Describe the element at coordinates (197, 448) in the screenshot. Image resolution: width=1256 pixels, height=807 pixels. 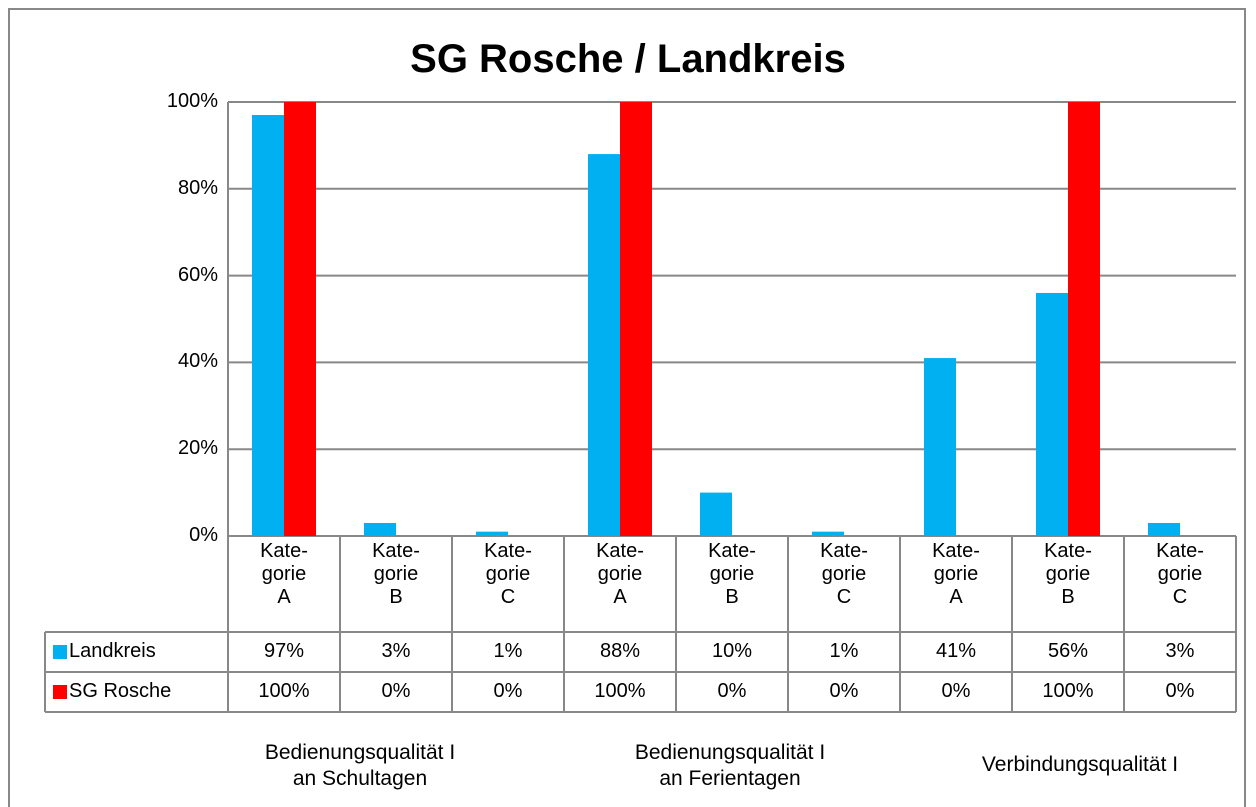
I see `y-tick-label: 20%` at that location.